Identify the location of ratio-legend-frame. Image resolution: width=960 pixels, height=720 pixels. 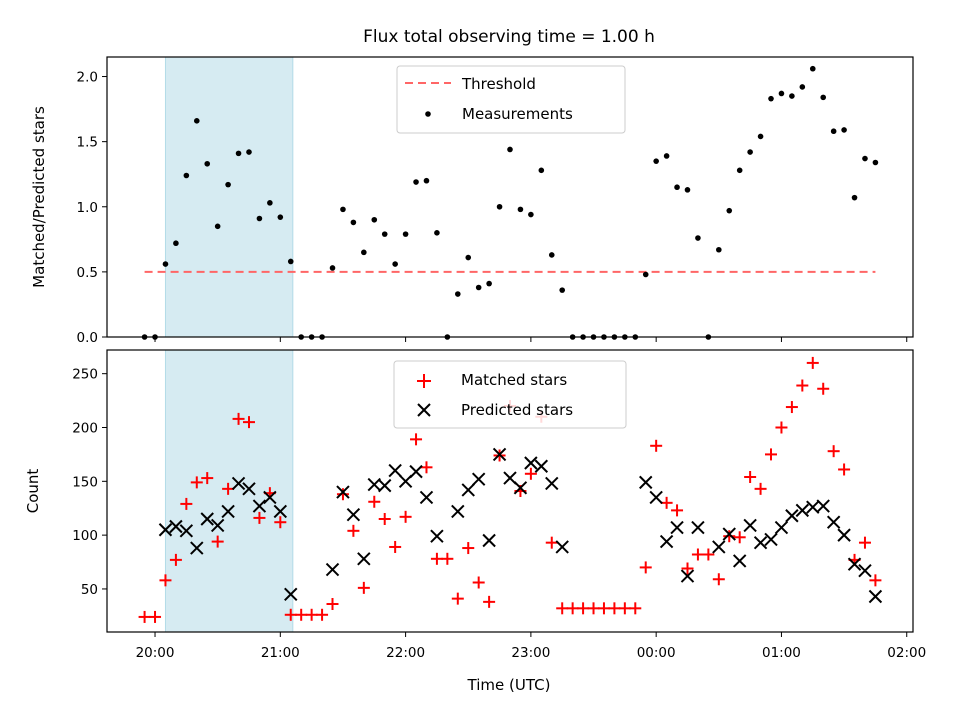
(511, 99).